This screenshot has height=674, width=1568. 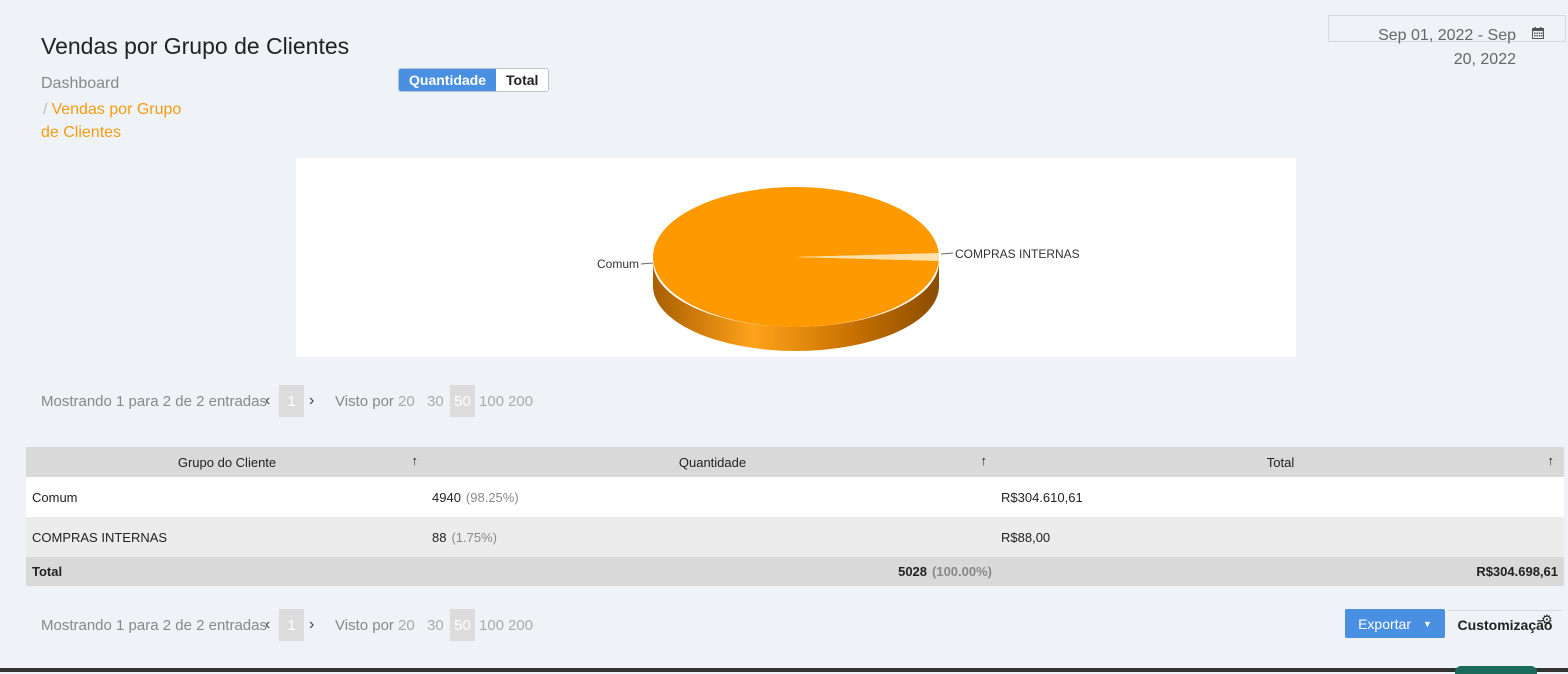 I want to click on quantity-value: 4940, so click(x=446, y=497).